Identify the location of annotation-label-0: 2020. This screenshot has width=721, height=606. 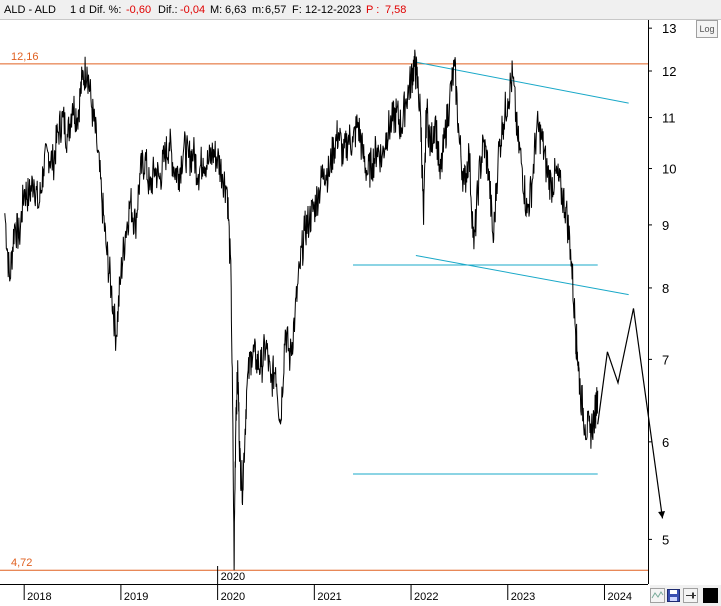
(233, 577).